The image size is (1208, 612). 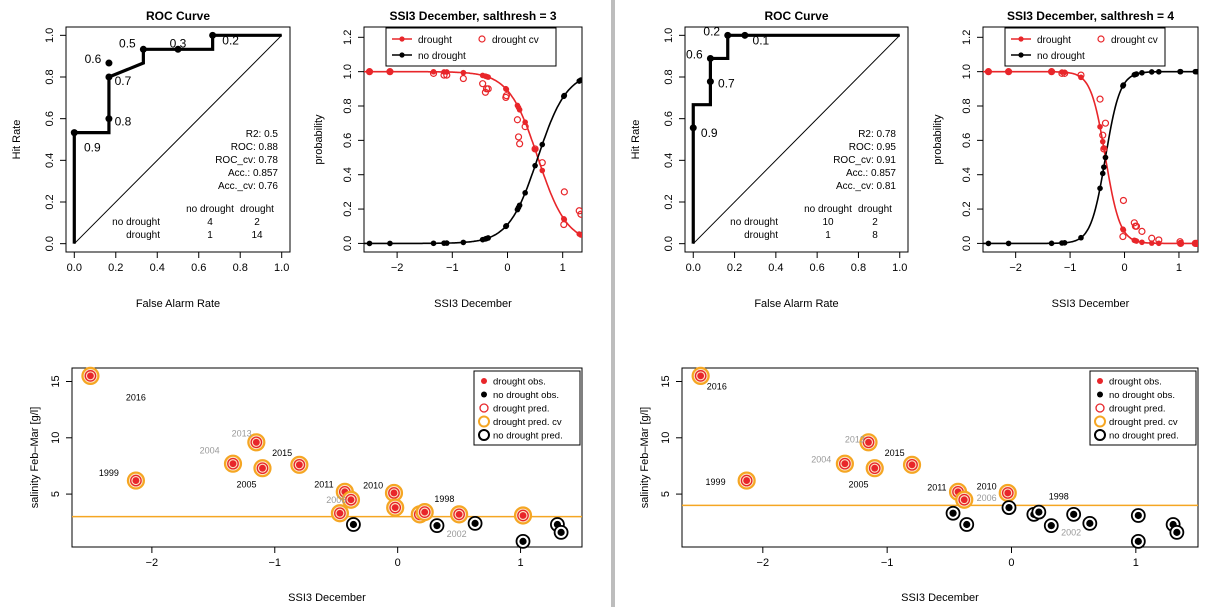 What do you see at coordinates (348, 71) in the screenshot?
I see `logit-left-ytick-label: 1.0` at bounding box center [348, 71].